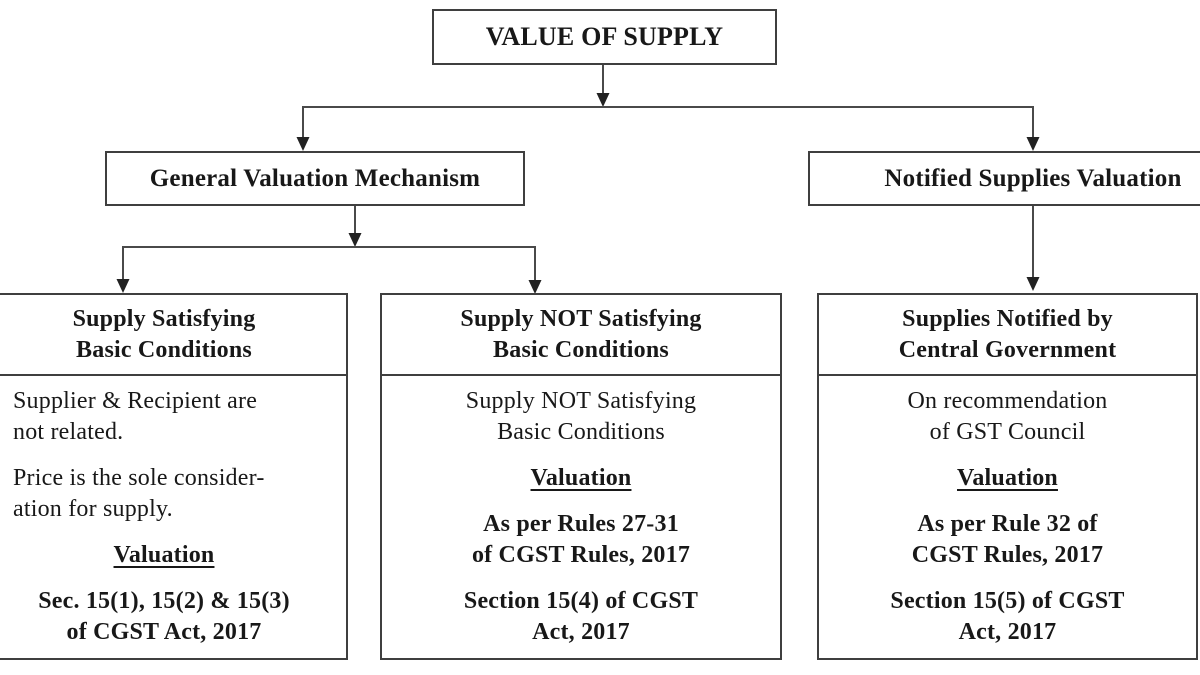 Image resolution: width=1200 pixels, height=675 pixels. I want to click on node-value-of-supply: VALUE OF SUPPLY, so click(604, 37).